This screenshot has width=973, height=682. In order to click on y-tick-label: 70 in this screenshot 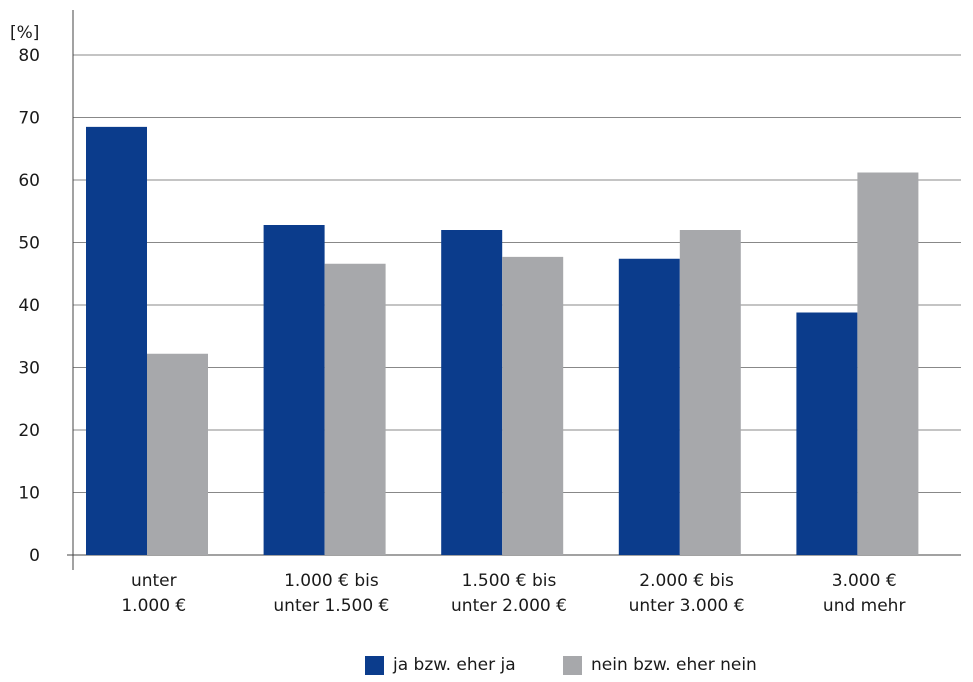, I will do `click(29, 119)`.